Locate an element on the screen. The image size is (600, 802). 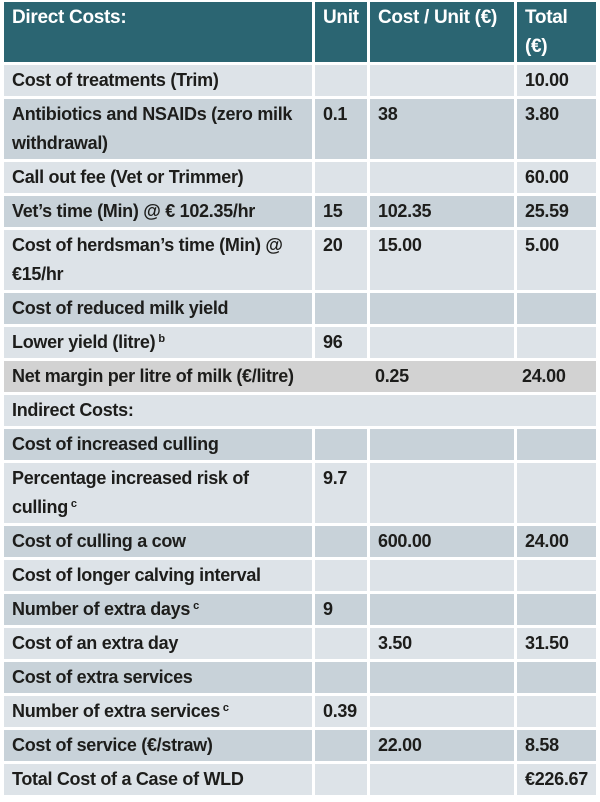
total-cell: 8.58 is located at coordinates (555, 745).